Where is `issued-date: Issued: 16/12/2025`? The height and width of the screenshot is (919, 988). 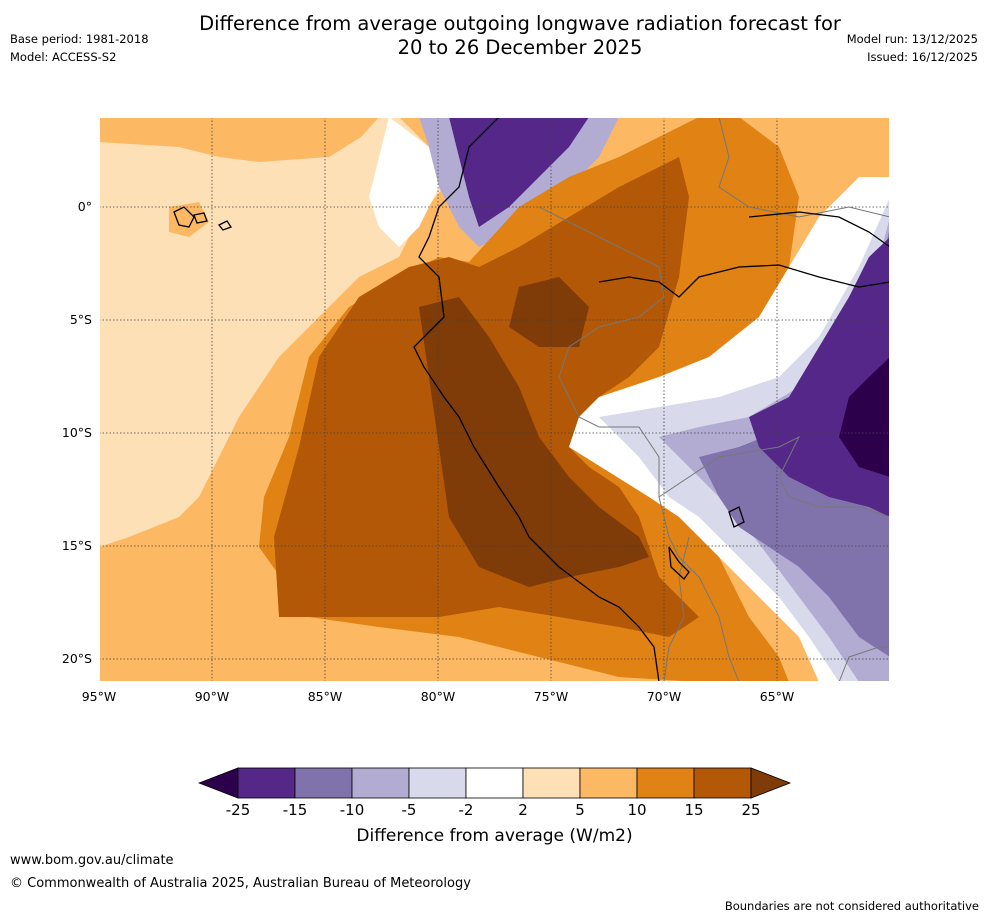
issued-date: Issued: 16/12/2025 is located at coordinates (922, 57).